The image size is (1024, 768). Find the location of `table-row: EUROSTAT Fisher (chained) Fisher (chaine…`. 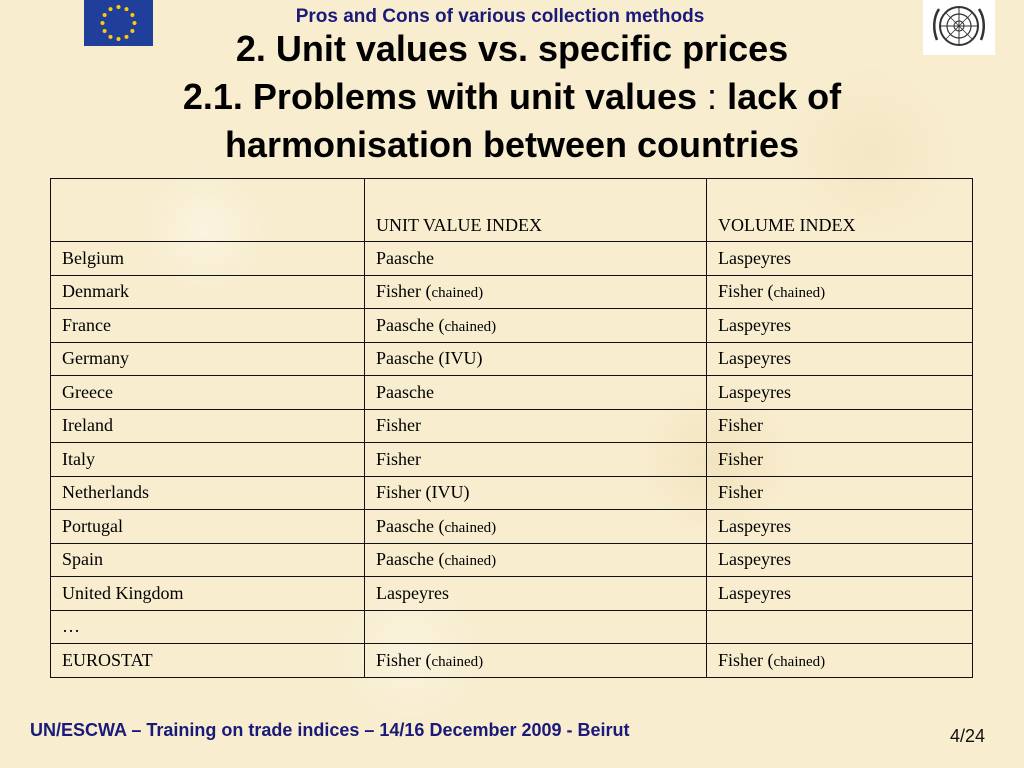

table-row: EUROSTAT Fisher (chained) Fisher (chaine… is located at coordinates (511, 660).